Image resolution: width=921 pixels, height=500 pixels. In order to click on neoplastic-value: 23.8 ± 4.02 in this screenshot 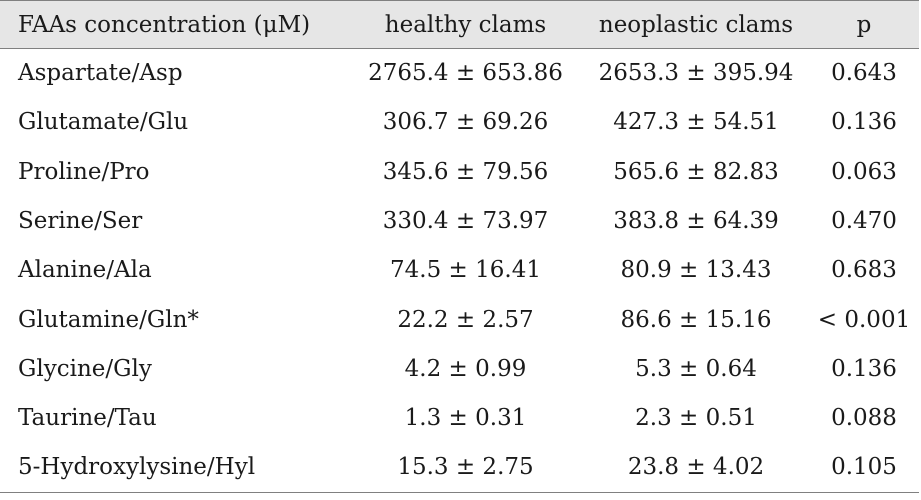, I will do `click(696, 467)`.